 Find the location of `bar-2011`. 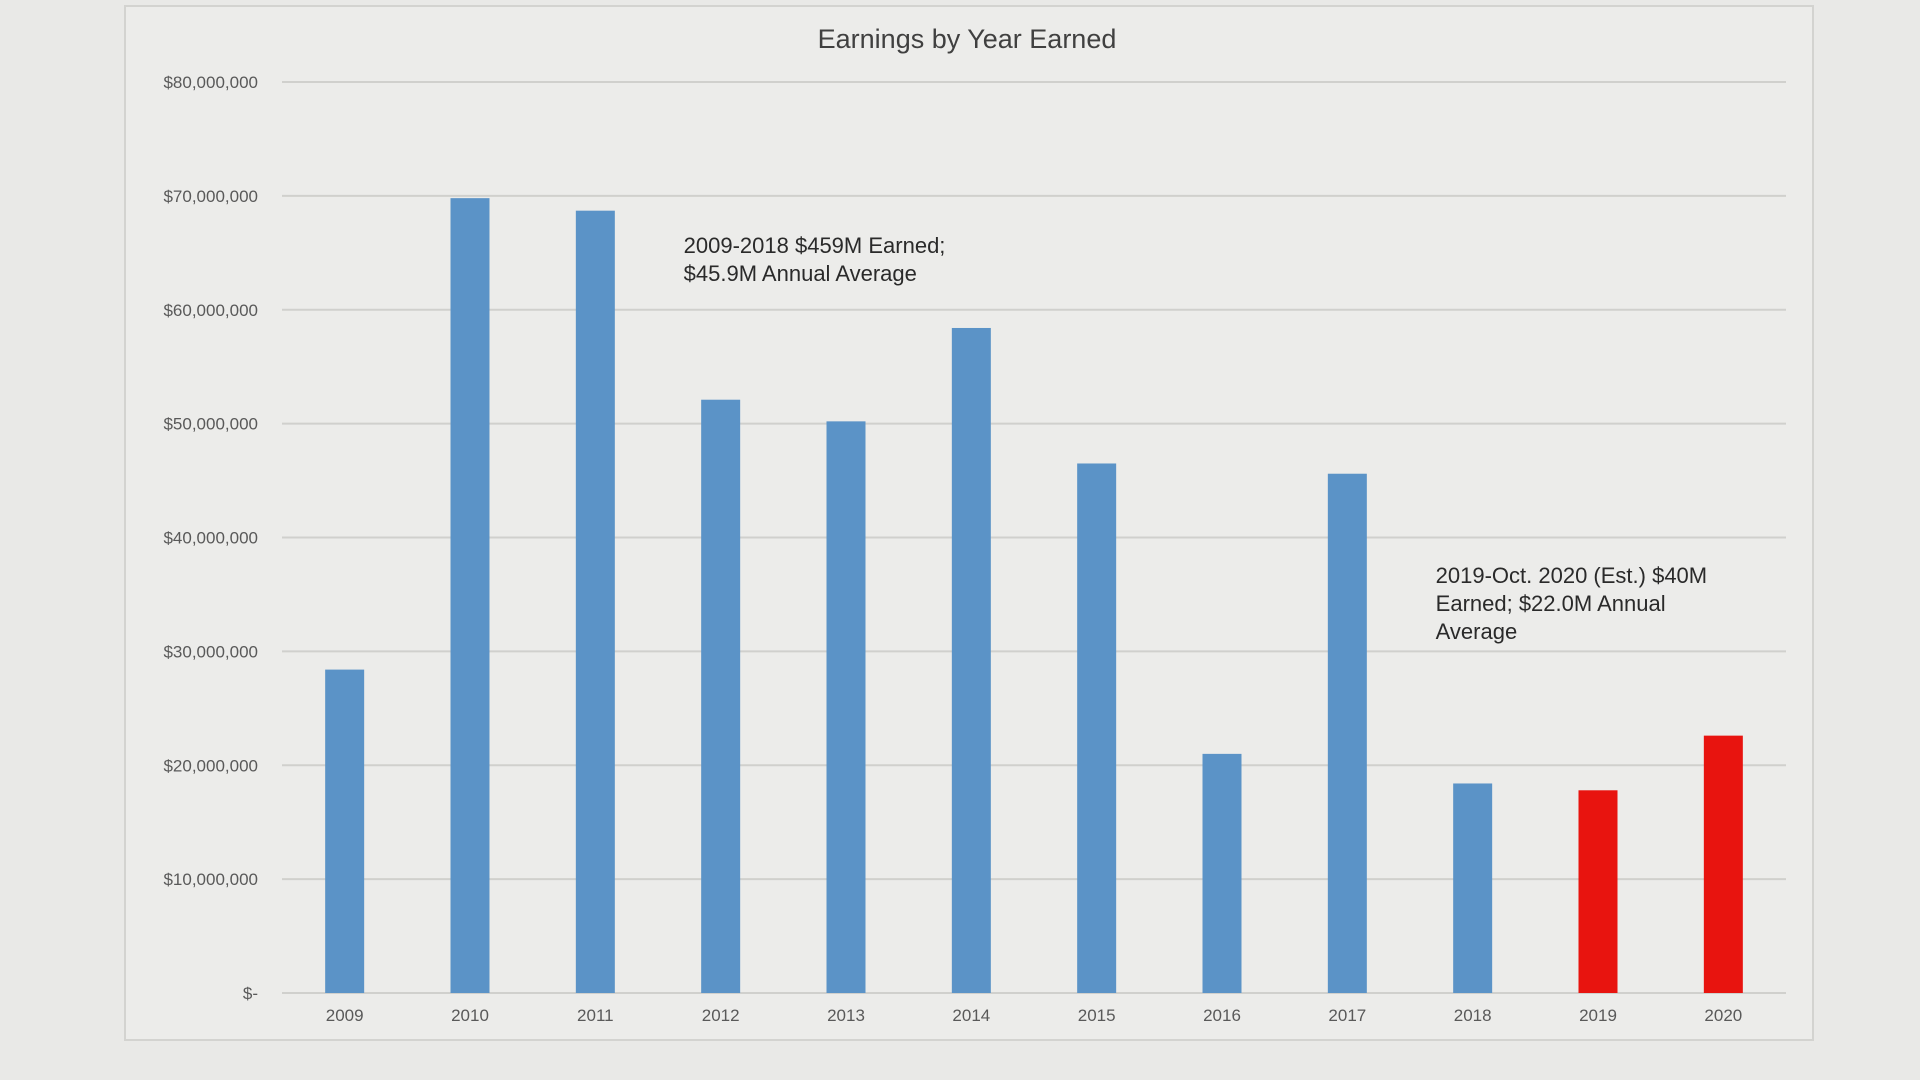

bar-2011 is located at coordinates (595, 601).